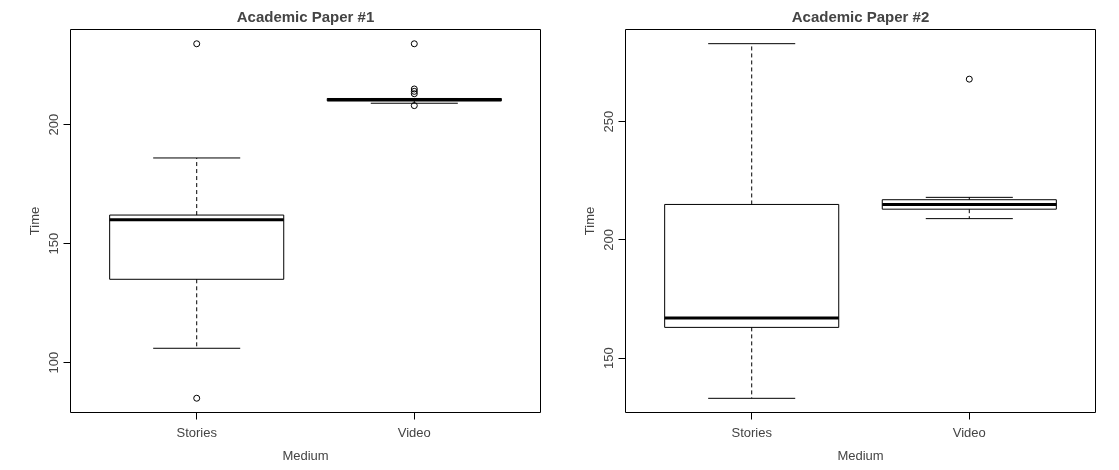  Describe the element at coordinates (54, 362) in the screenshot. I see `y-tick-label: 100` at that location.